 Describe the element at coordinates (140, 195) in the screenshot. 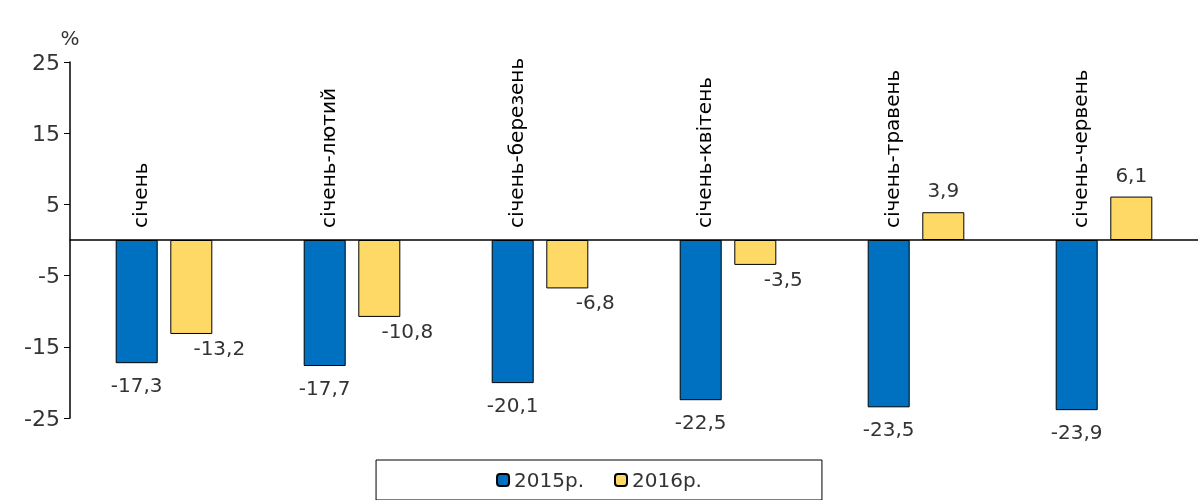

I see `x-tick-label: січень` at that location.